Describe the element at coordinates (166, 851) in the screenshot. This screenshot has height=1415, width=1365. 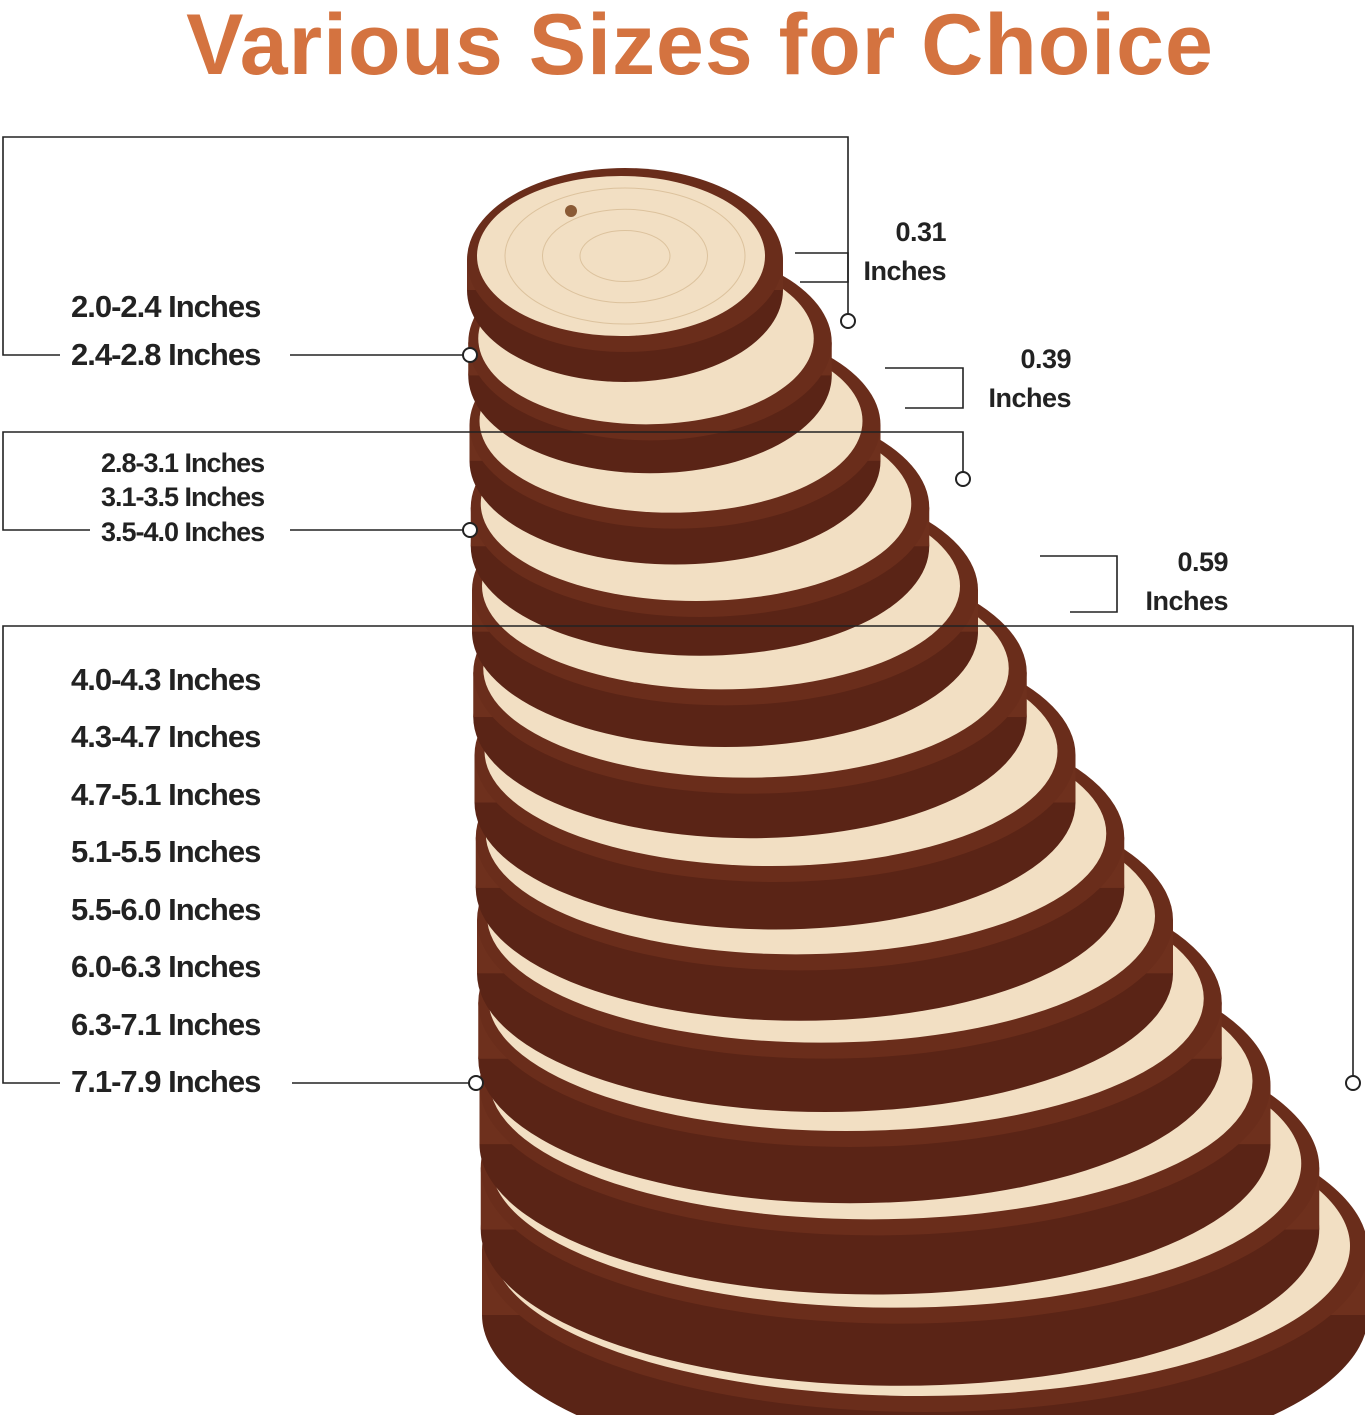
I see `size-label: 5.1-5.5 Inches` at that location.